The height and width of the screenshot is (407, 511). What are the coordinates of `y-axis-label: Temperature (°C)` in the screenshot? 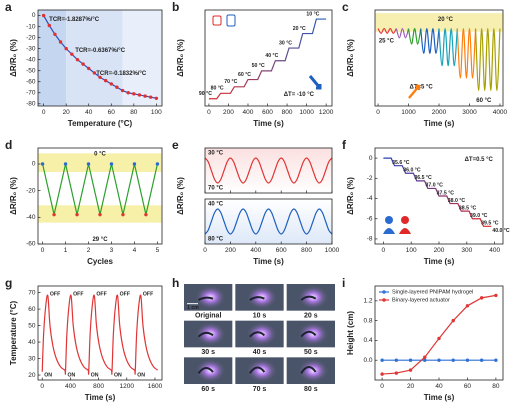 It's located at (13, 332).